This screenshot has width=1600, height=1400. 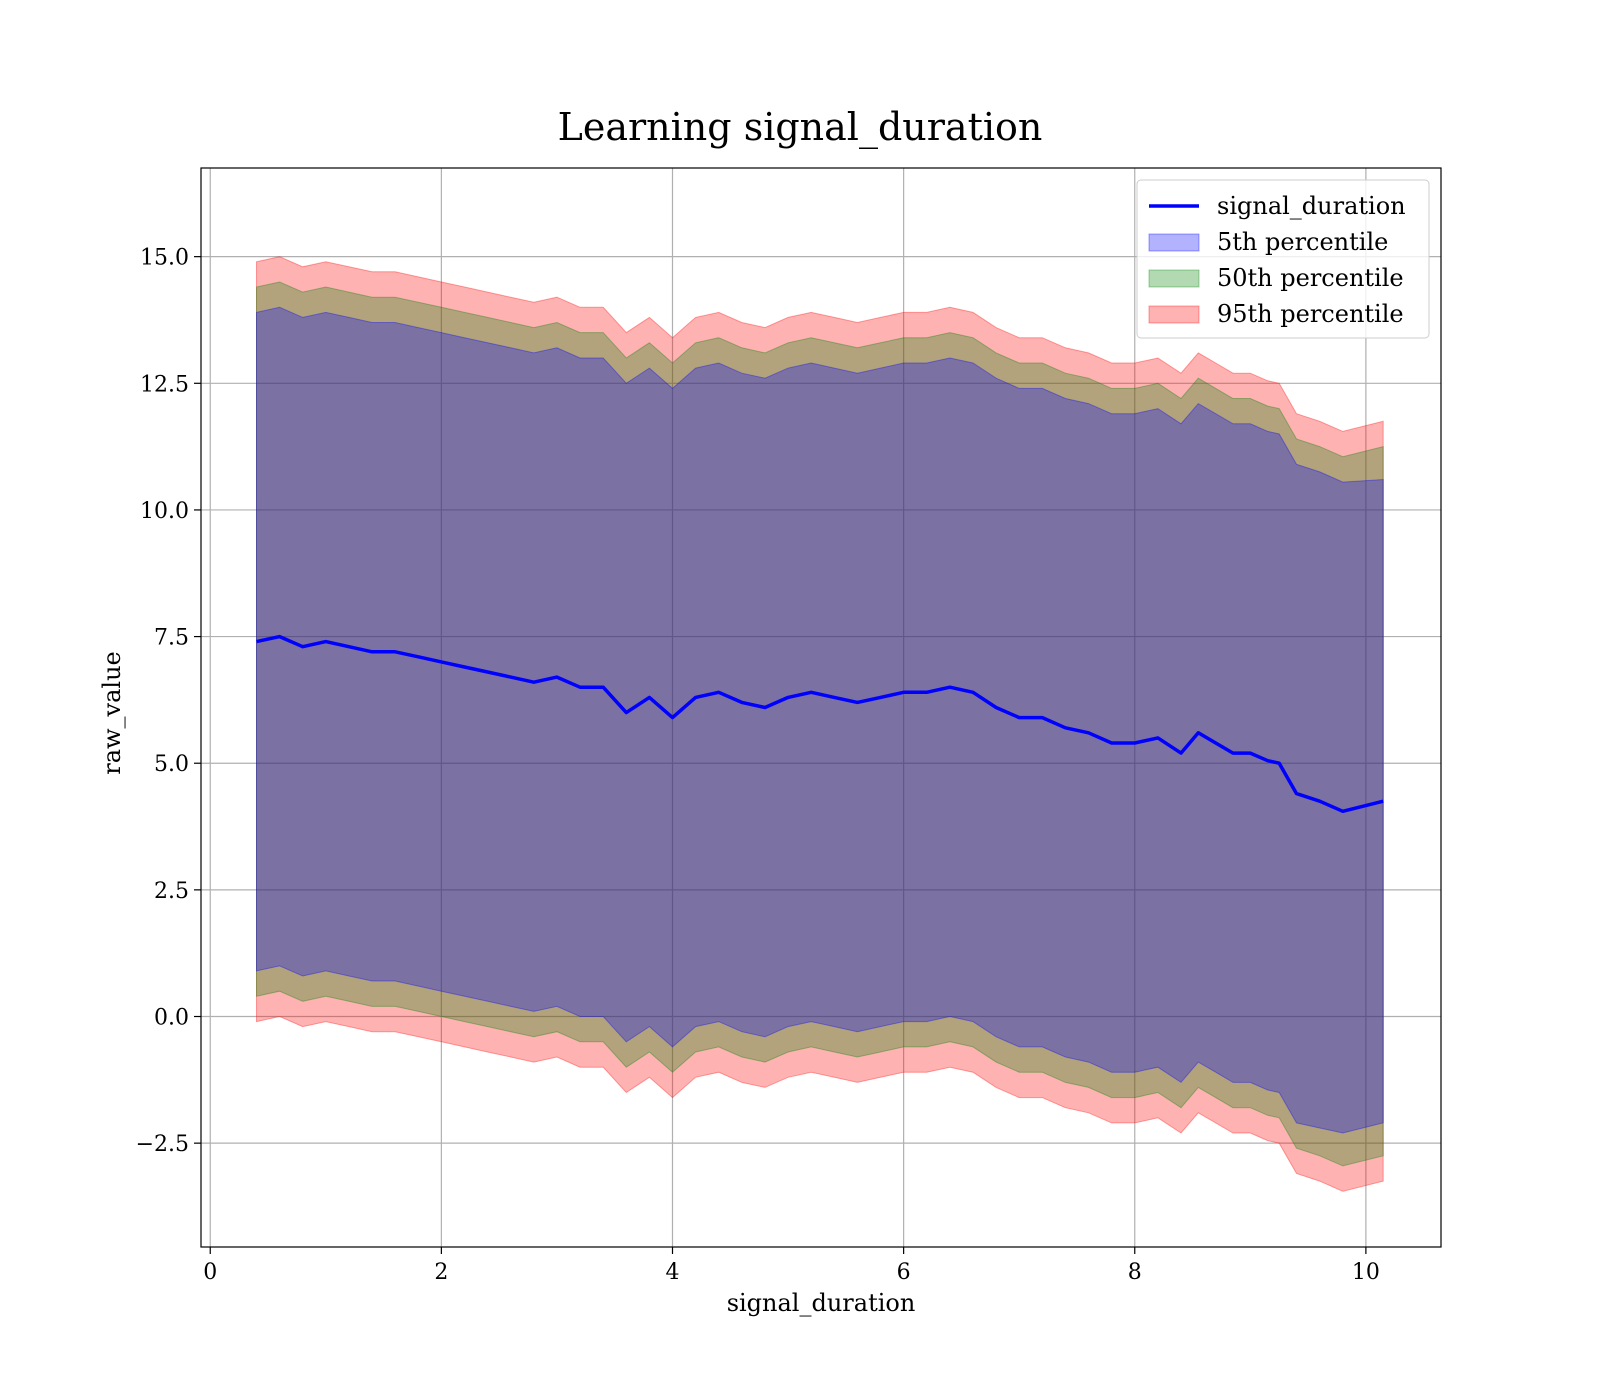 What do you see at coordinates (164, 258) in the screenshot?
I see `y-tick-label: 15.0` at bounding box center [164, 258].